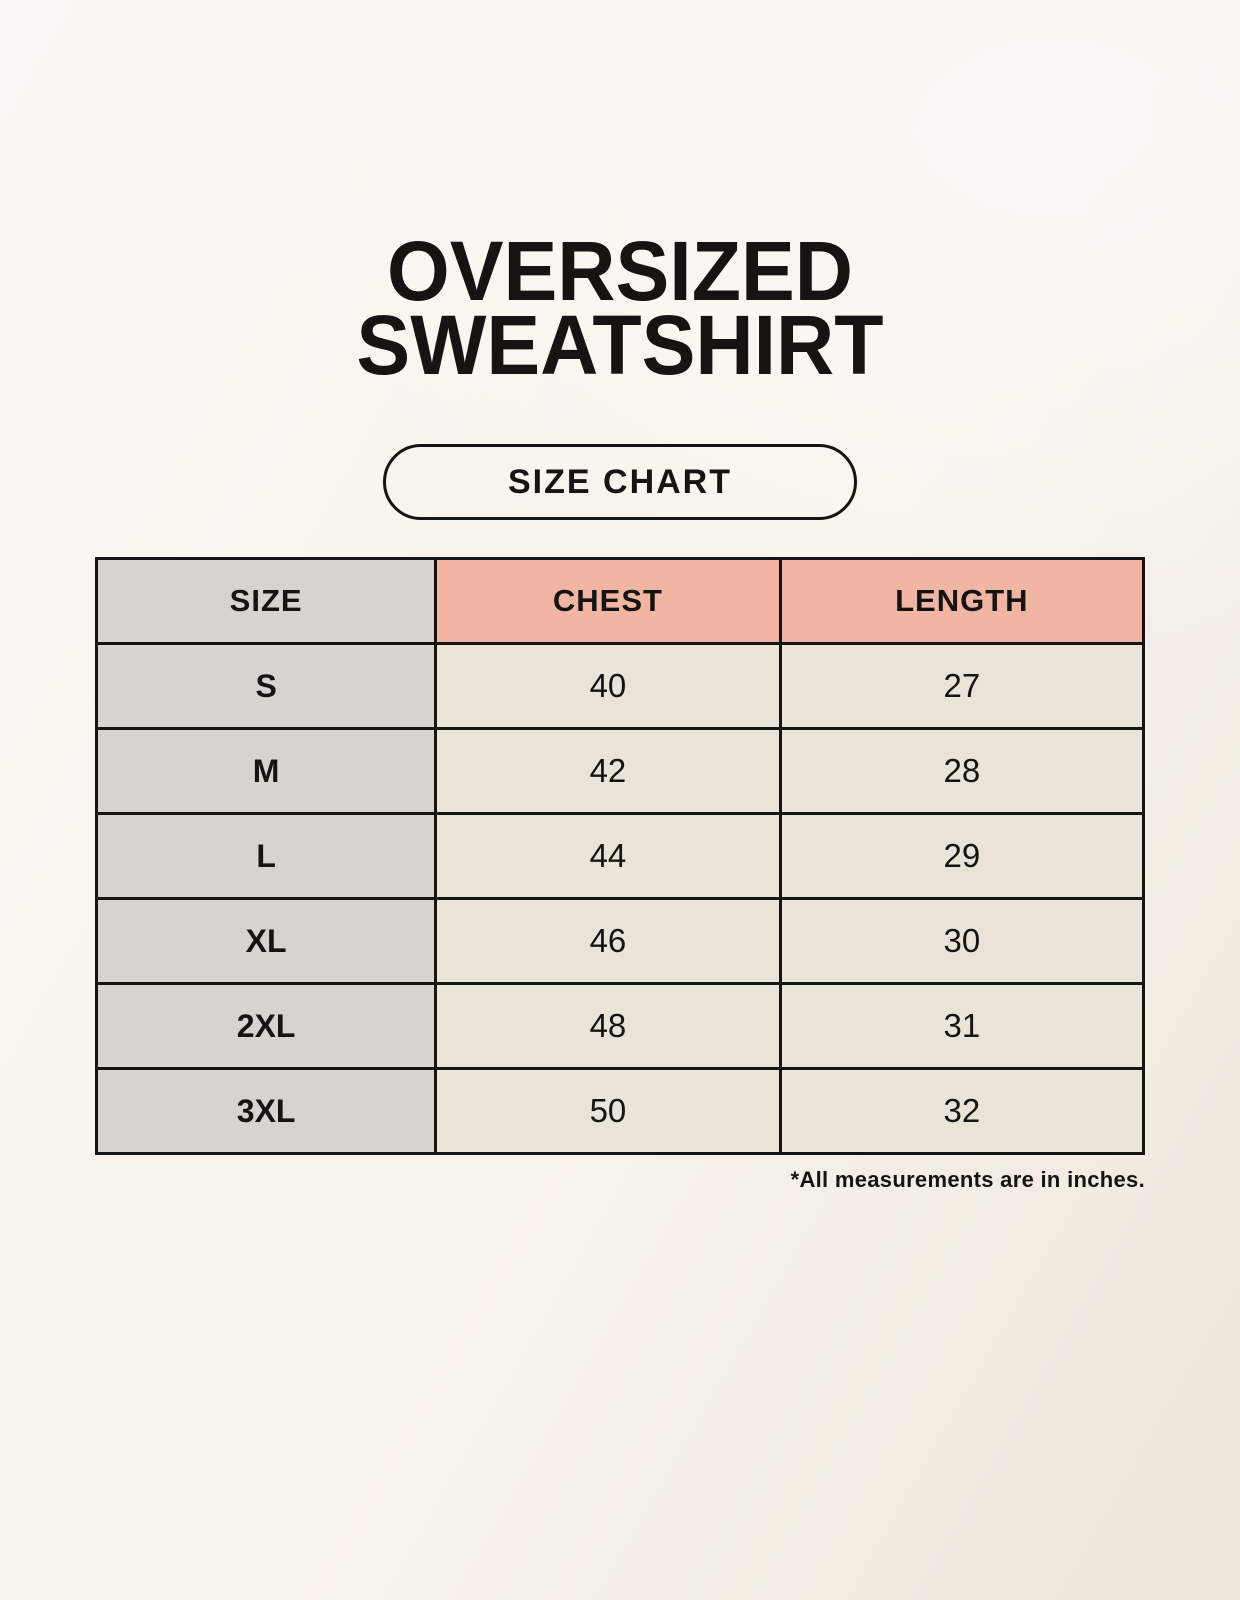 The width and height of the screenshot is (1240, 1600). I want to click on table-row-s: S 40 27, so click(620, 686).